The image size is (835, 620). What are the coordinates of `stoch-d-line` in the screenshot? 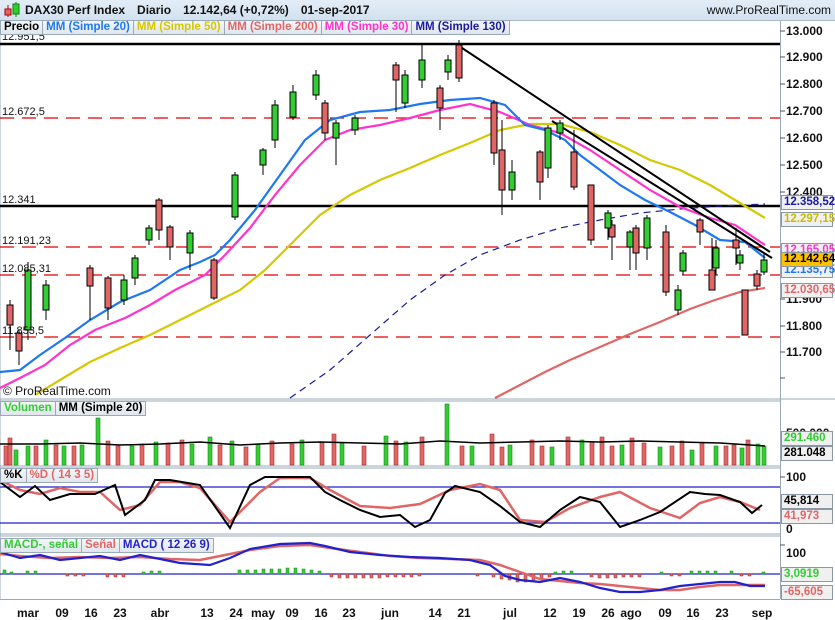 It's located at (380, 500).